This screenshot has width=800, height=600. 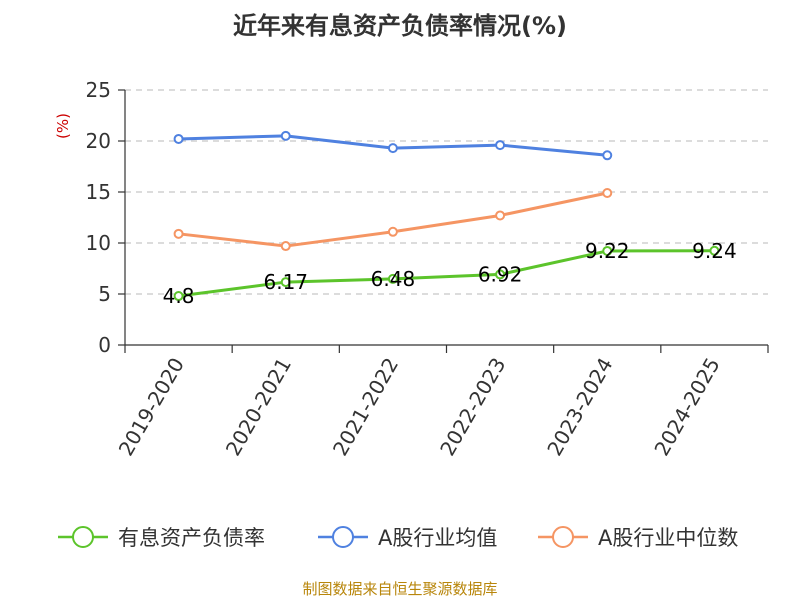 I want to click on legend-label: A股行业均值, so click(x=437, y=538).